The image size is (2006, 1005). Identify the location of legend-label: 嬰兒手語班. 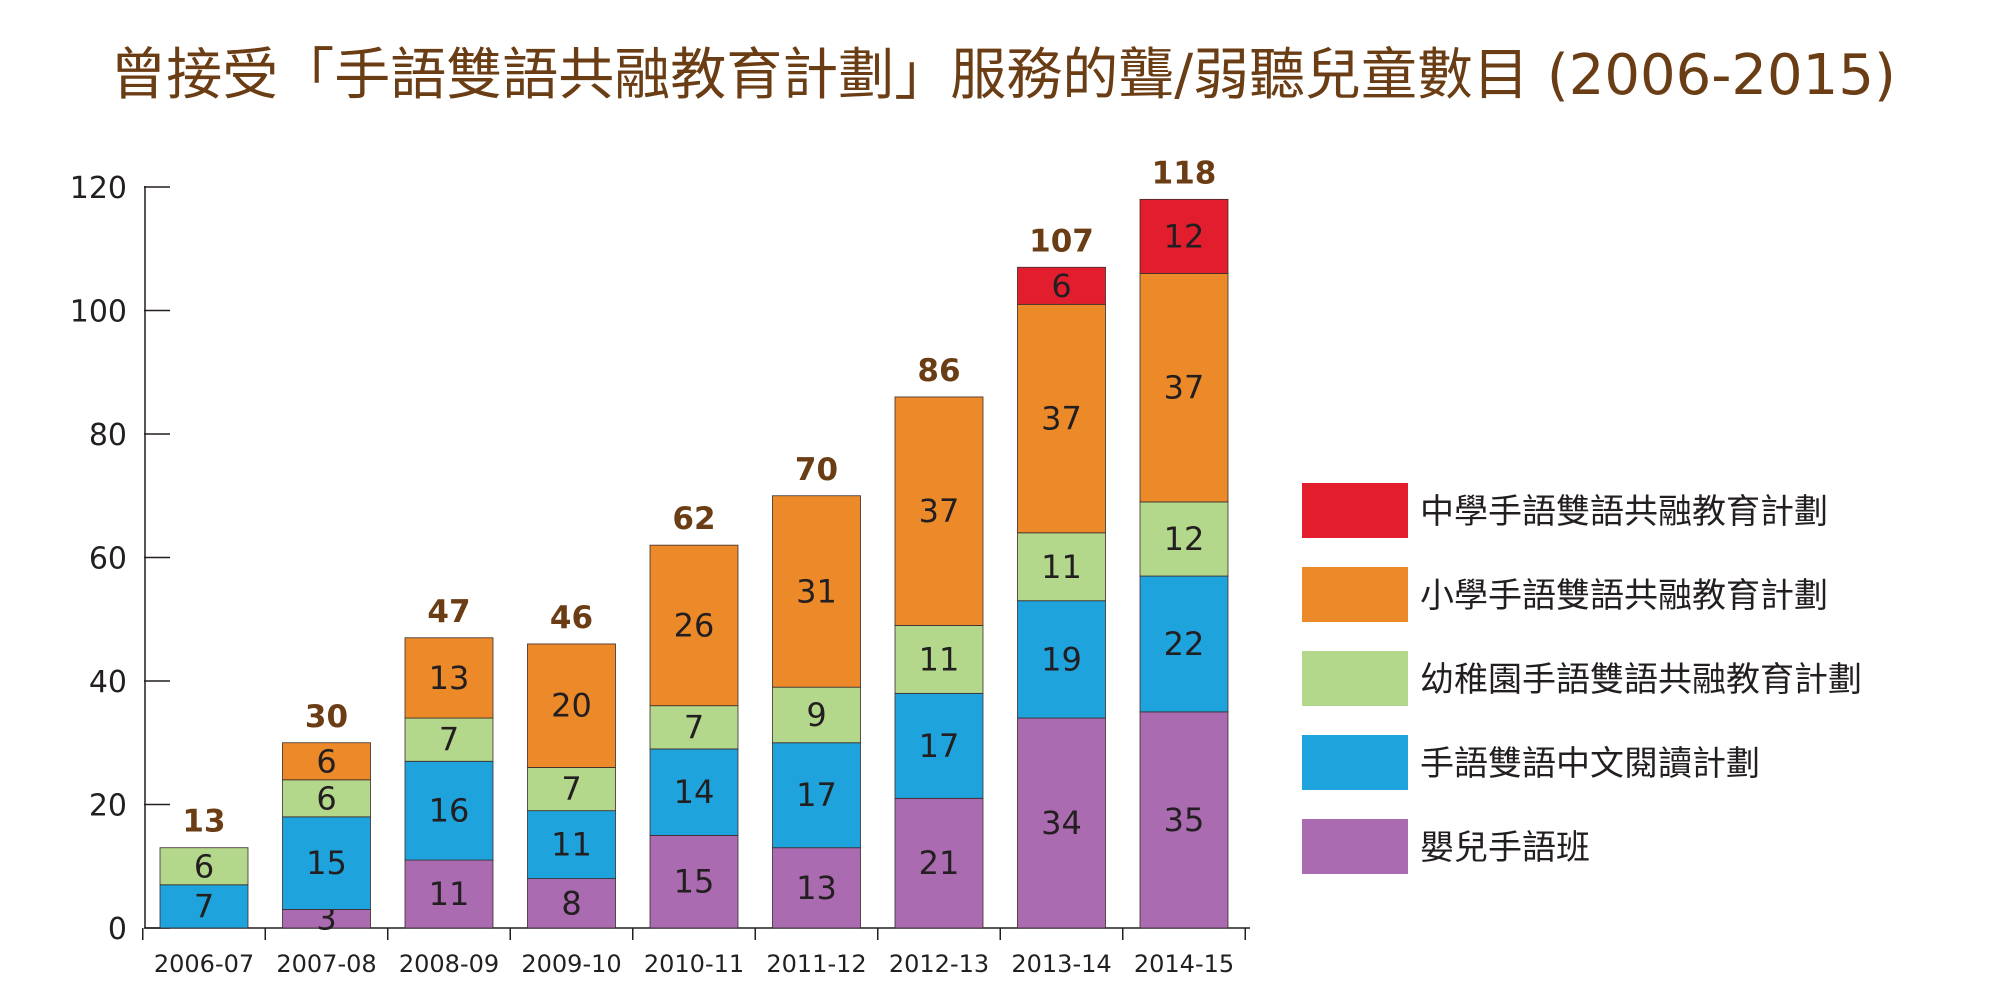
(1505, 848).